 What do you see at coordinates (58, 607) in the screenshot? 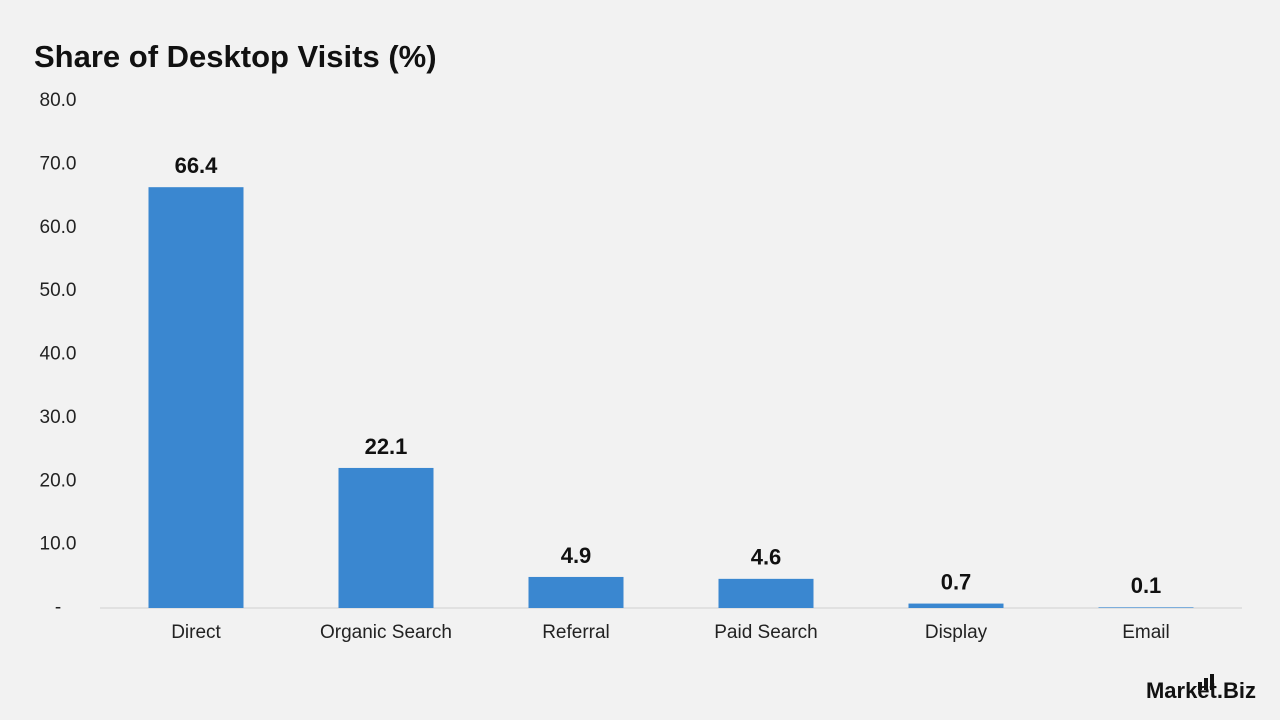
I see `y-tick-label: -` at bounding box center [58, 607].